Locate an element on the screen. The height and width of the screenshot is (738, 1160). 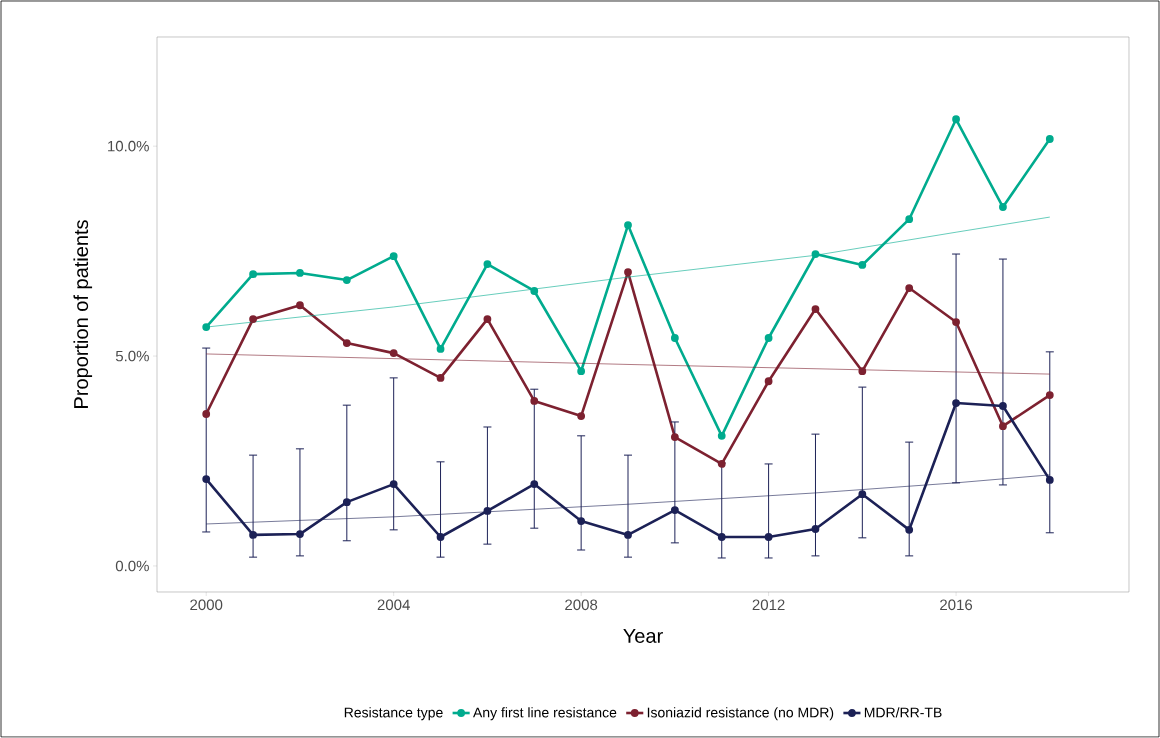
x-tick-label: 2008 is located at coordinates (581, 605).